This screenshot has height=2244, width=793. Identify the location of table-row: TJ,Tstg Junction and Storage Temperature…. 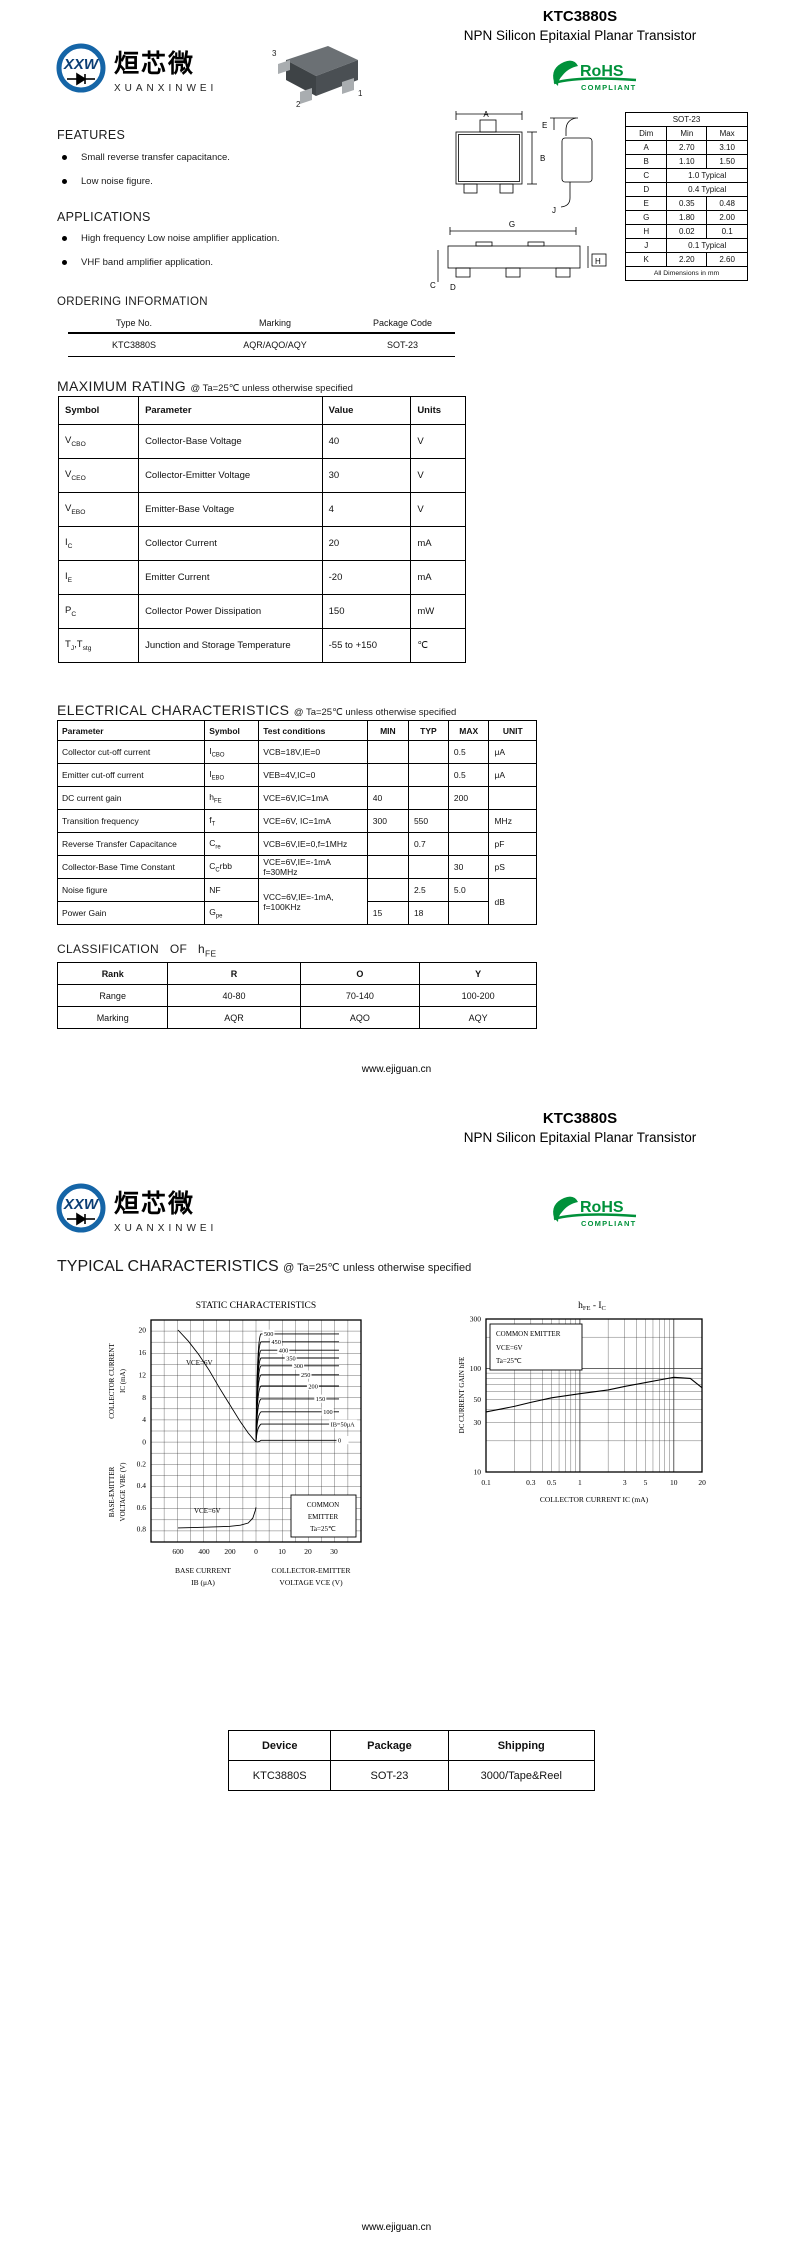
(261, 645).